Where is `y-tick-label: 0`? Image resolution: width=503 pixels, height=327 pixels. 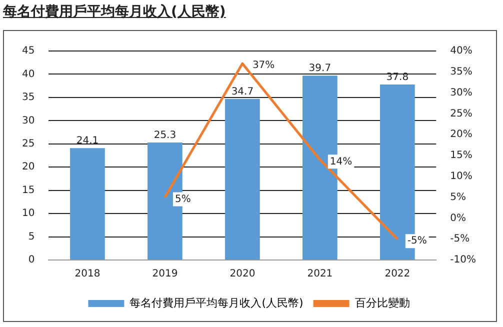
y-tick-label: 0 is located at coordinates (31, 260).